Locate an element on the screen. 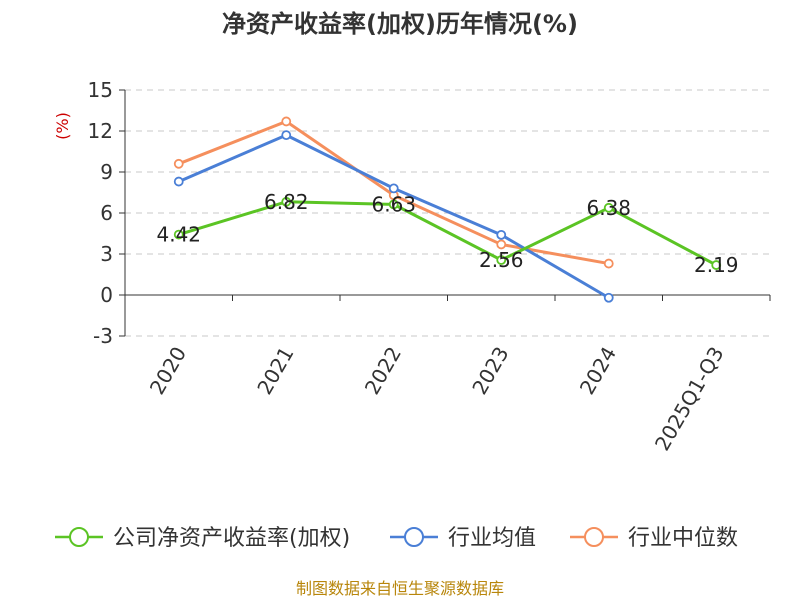  chart-title: 净资产收益率(加权)历年情况(%) is located at coordinates (400, 24).